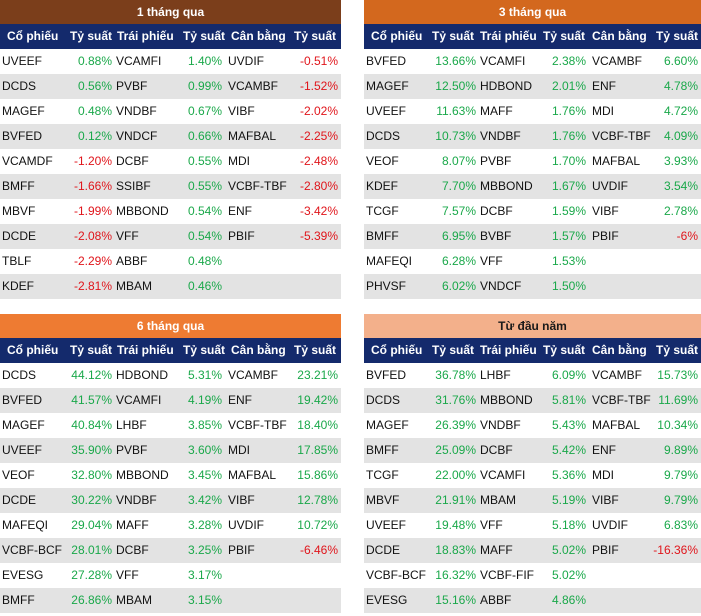 This screenshot has width=701, height=616. I want to click on cell-bond-return: 3.85%, so click(204, 425).